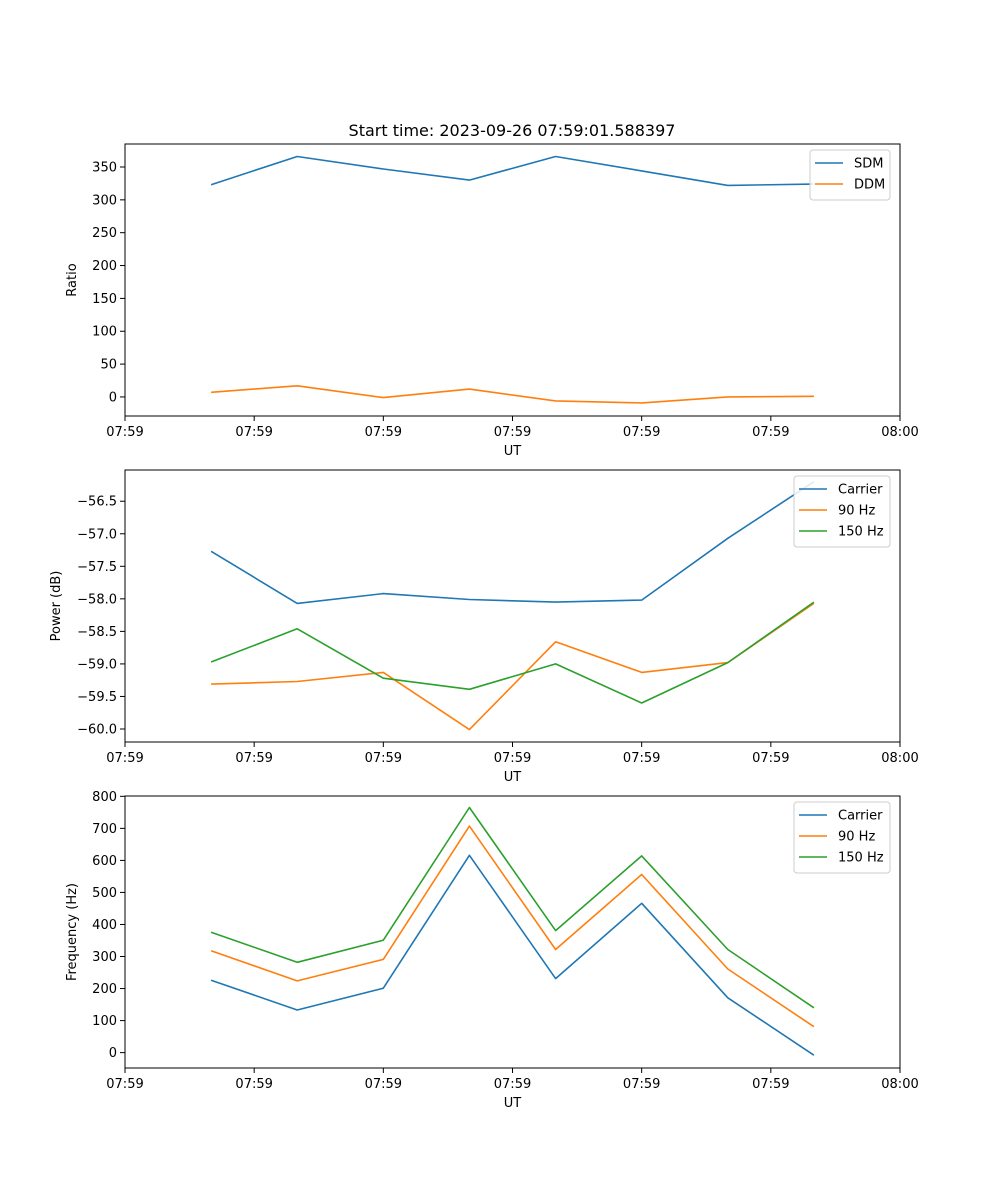 This screenshot has height=1200, width=1000. What do you see at coordinates (97, 729) in the screenshot?
I see `y-tick-label: −60.0` at bounding box center [97, 729].